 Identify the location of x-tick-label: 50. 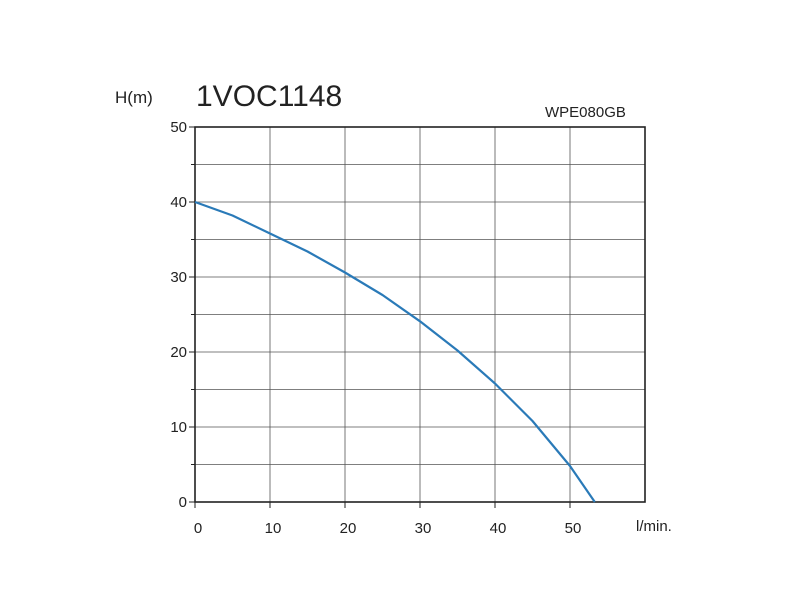
(573, 528).